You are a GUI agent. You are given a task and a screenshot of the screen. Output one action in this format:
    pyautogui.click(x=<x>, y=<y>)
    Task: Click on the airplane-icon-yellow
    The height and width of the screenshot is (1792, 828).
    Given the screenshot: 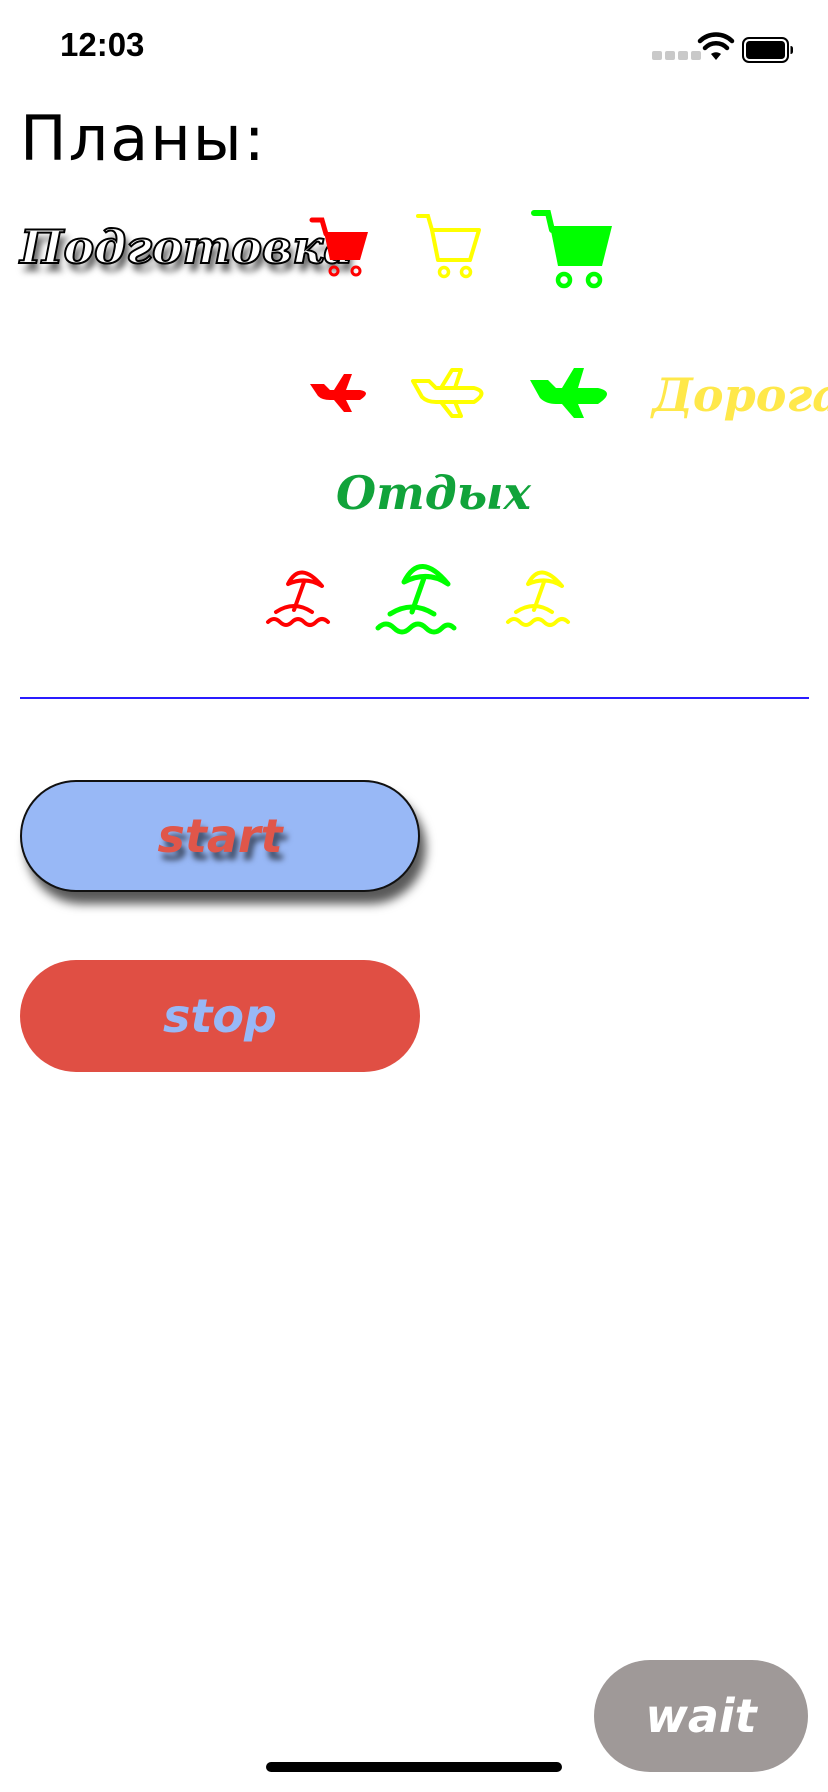 What is the action you would take?
    pyautogui.click(x=450, y=392)
    